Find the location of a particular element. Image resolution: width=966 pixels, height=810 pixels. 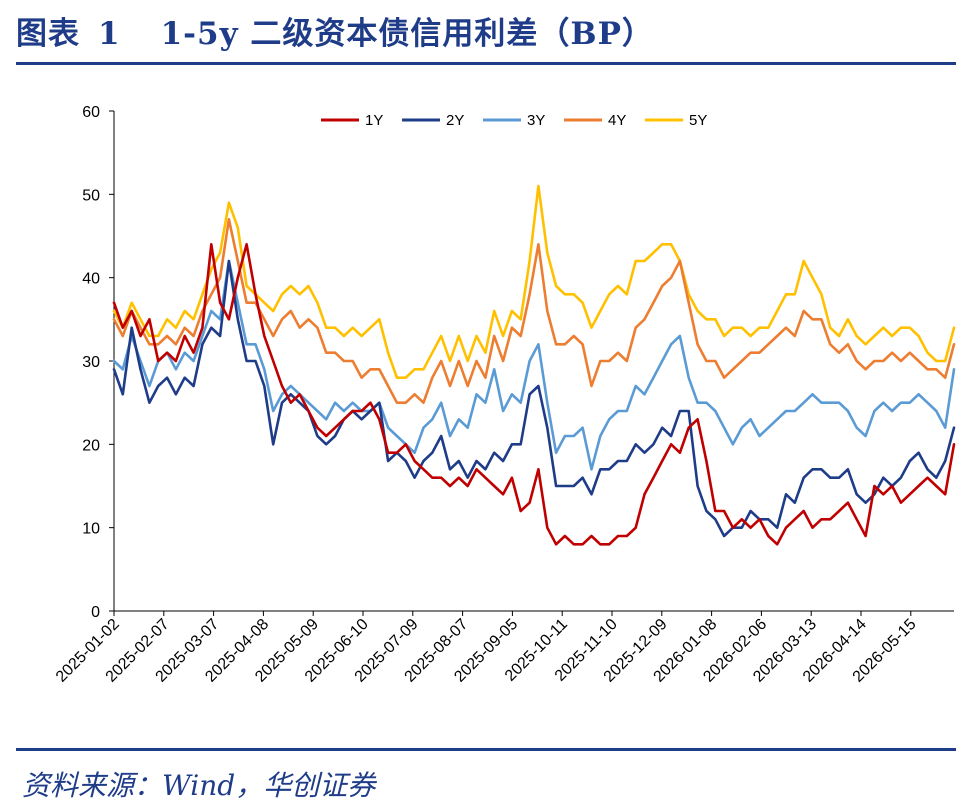

figure-number: 1 is located at coordinates (109, 34).